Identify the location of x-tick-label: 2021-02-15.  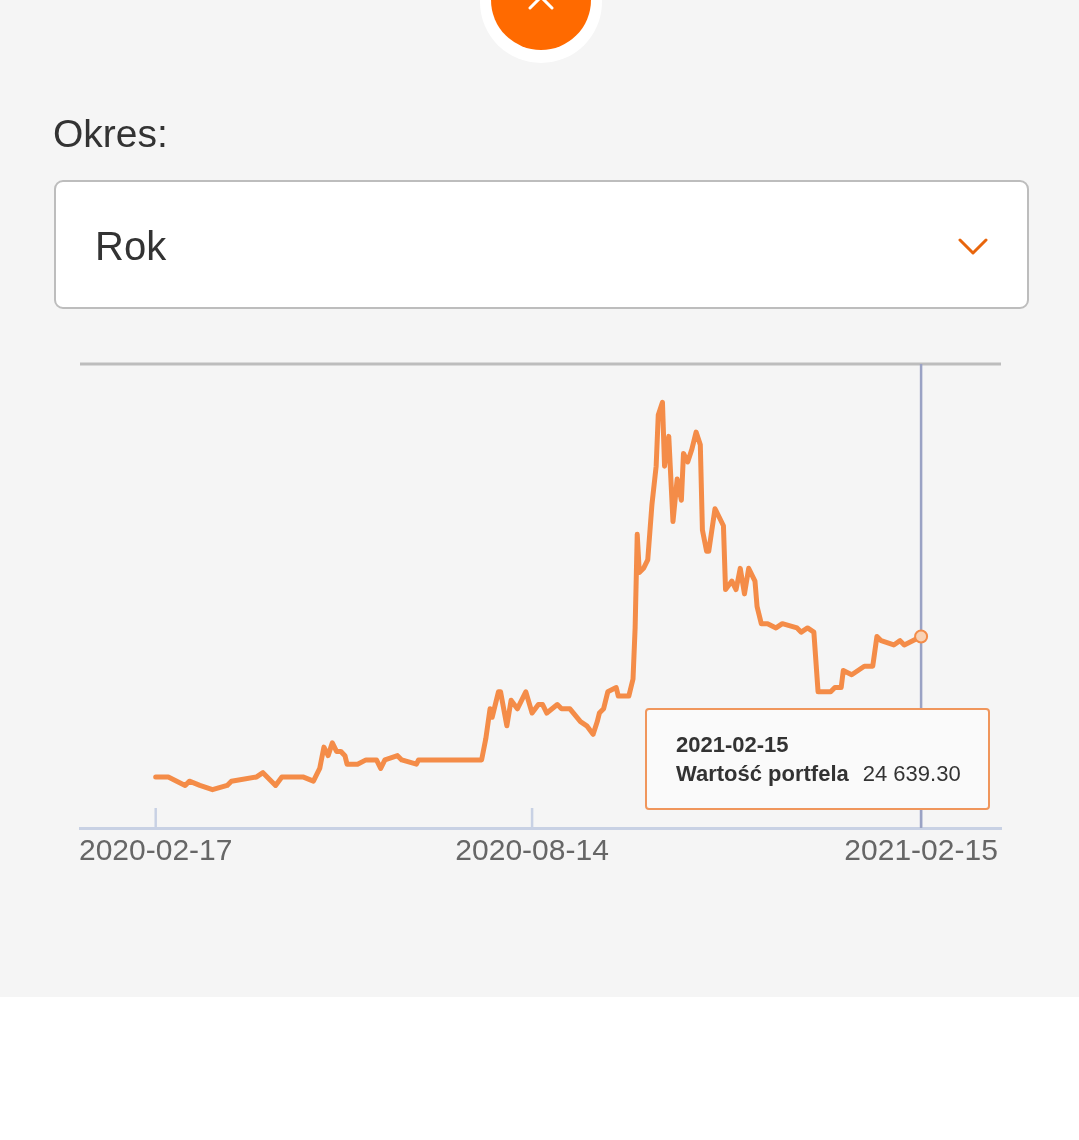
(921, 850).